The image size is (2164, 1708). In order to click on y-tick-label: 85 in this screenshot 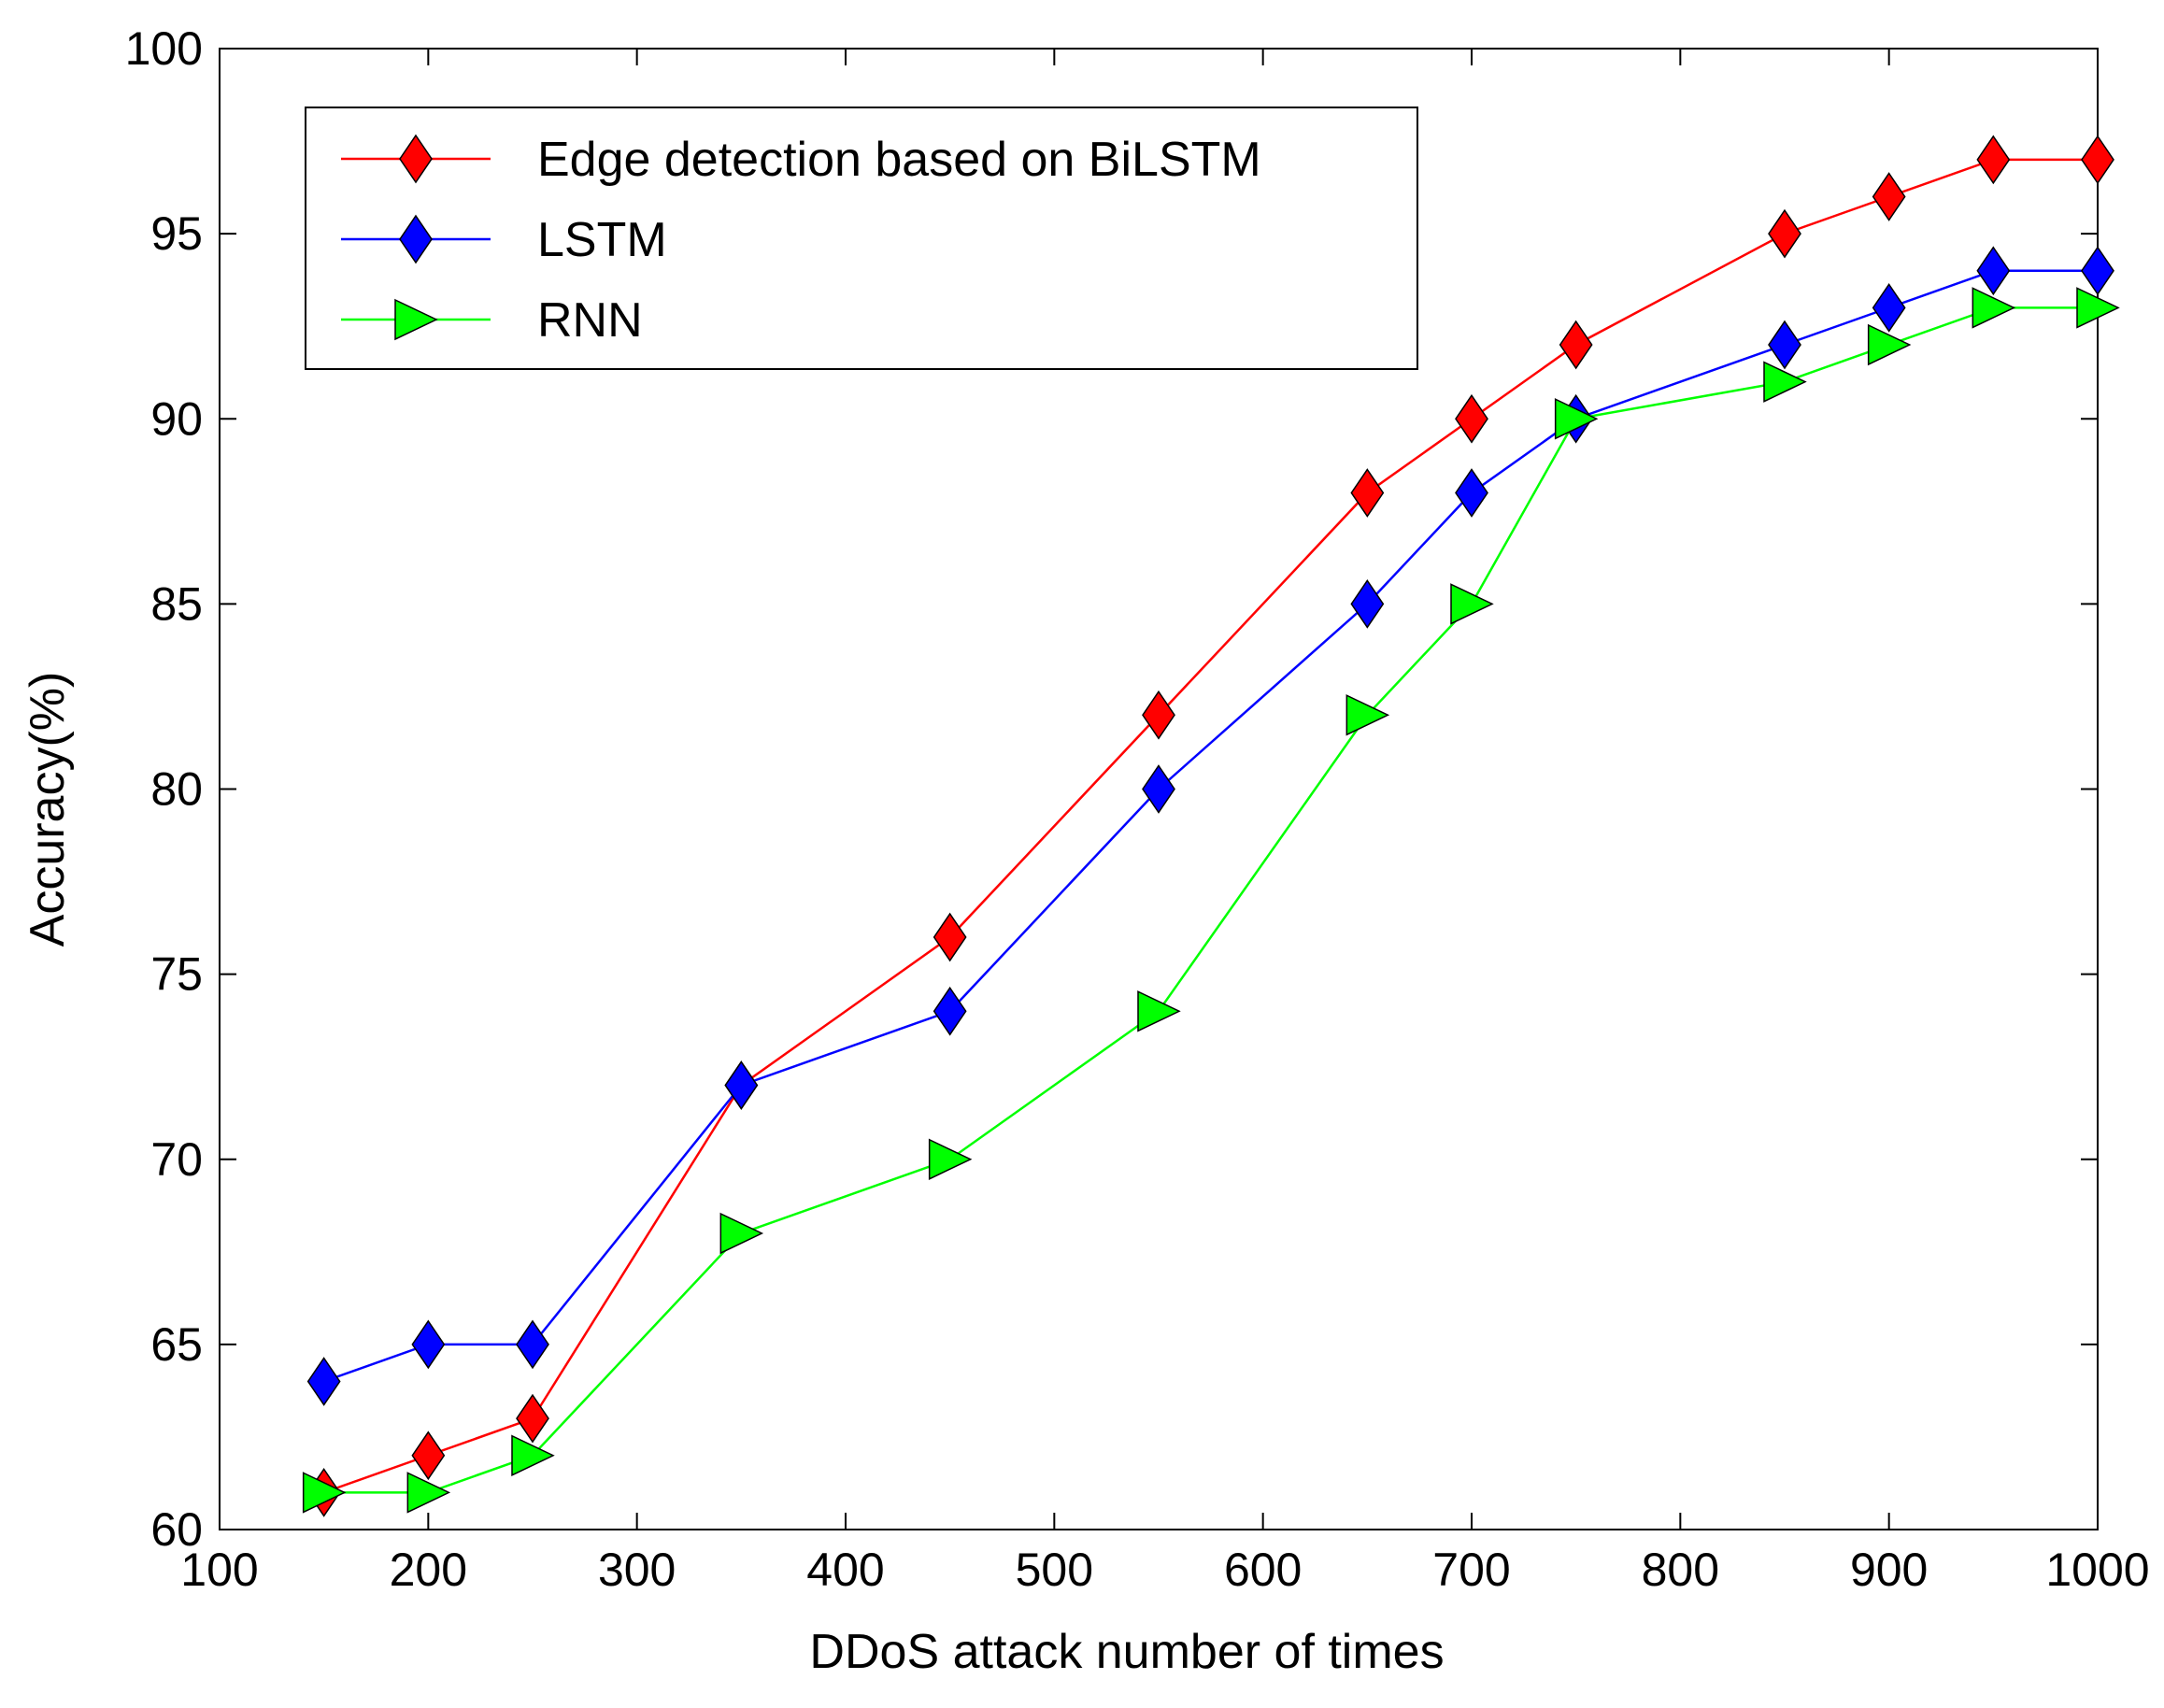, I will do `click(176, 603)`.